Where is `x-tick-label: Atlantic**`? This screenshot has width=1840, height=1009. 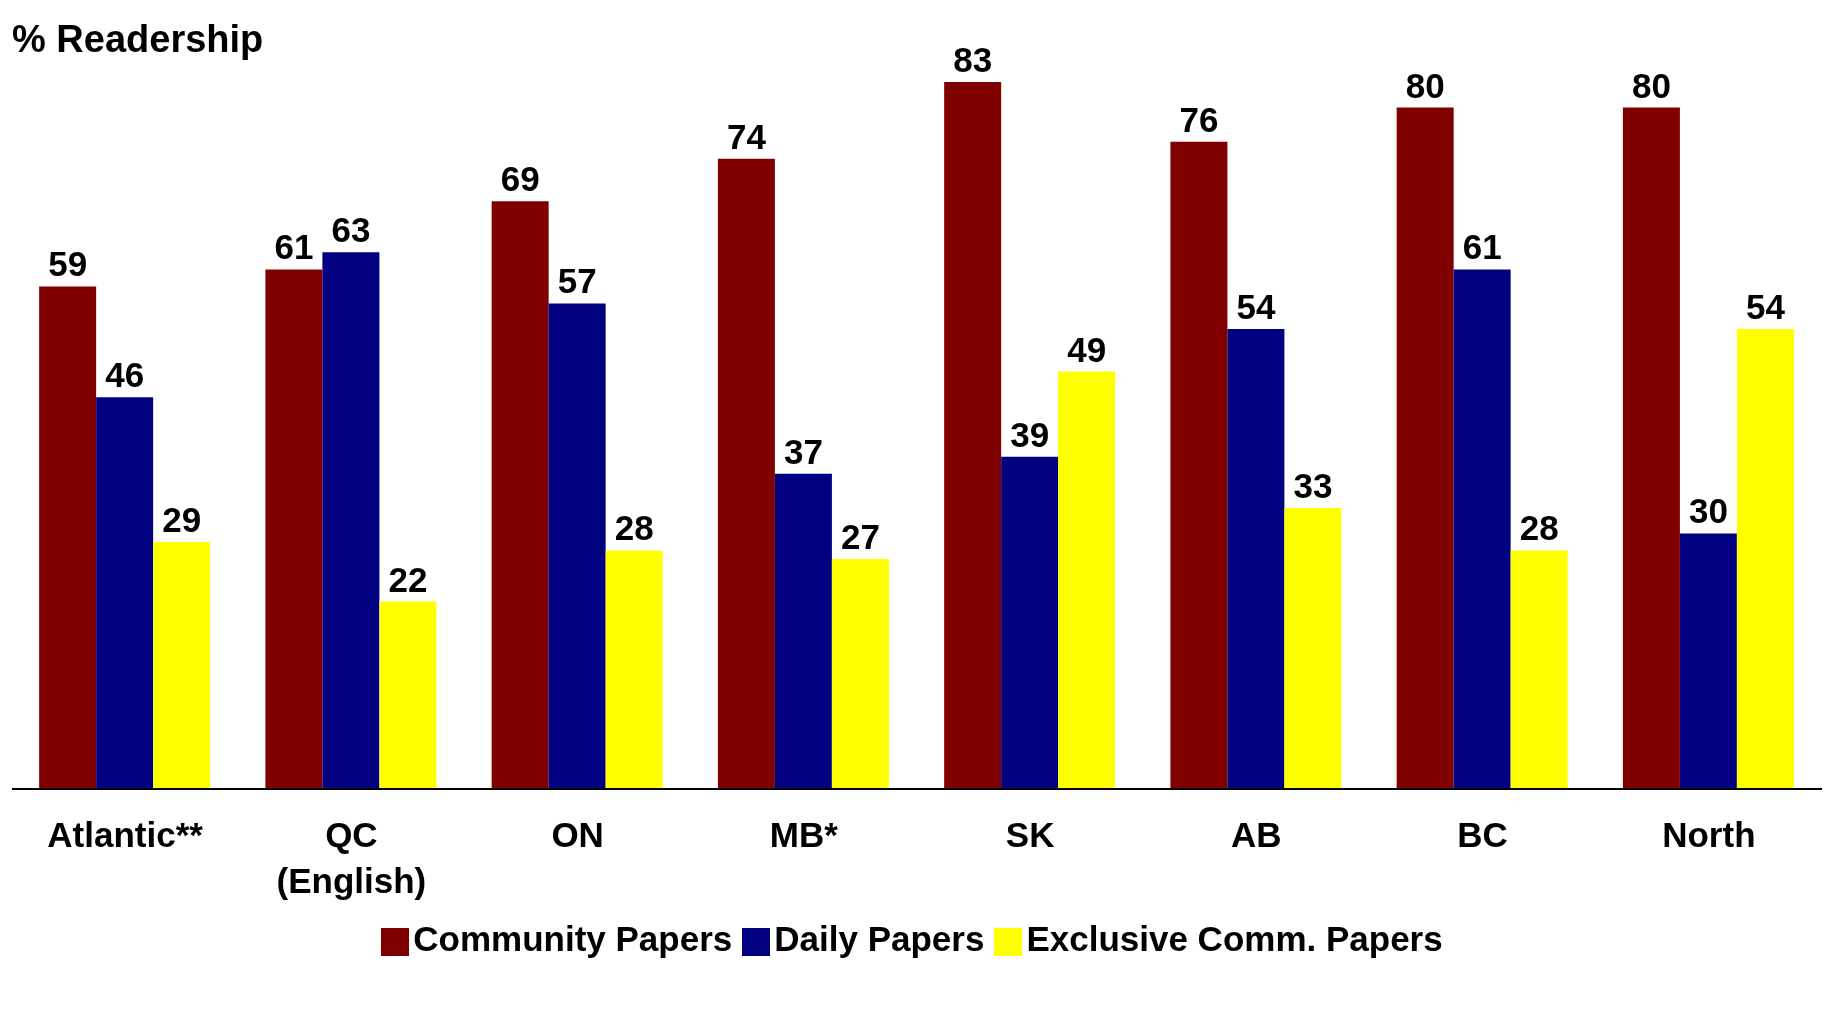
x-tick-label: Atlantic** is located at coordinates (125, 834).